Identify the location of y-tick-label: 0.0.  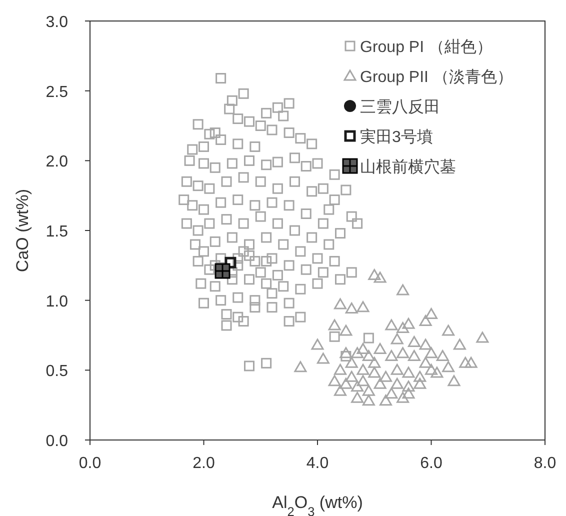
(57, 441).